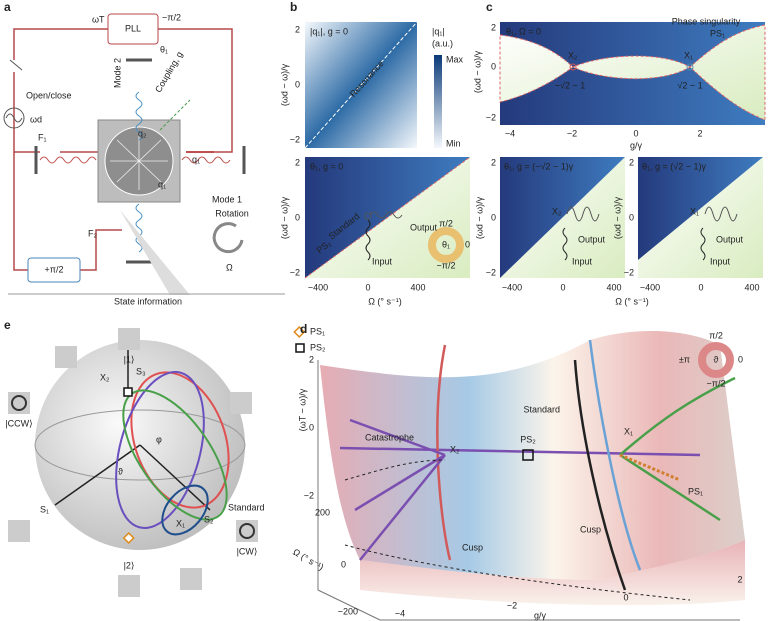  I want to click on label: S₃, so click(141, 371).